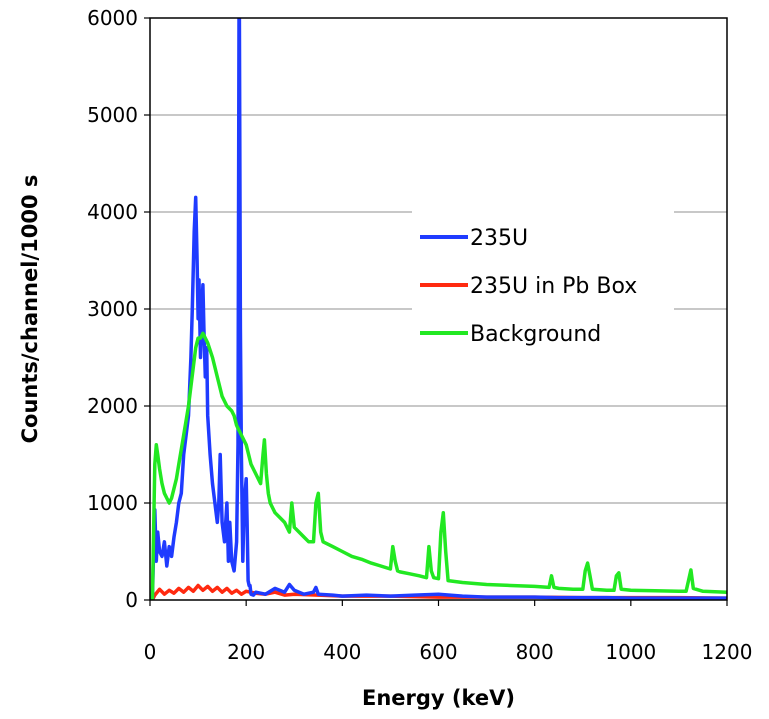  Describe the element at coordinates (342, 652) in the screenshot. I see `x-tick-label: 400` at that location.